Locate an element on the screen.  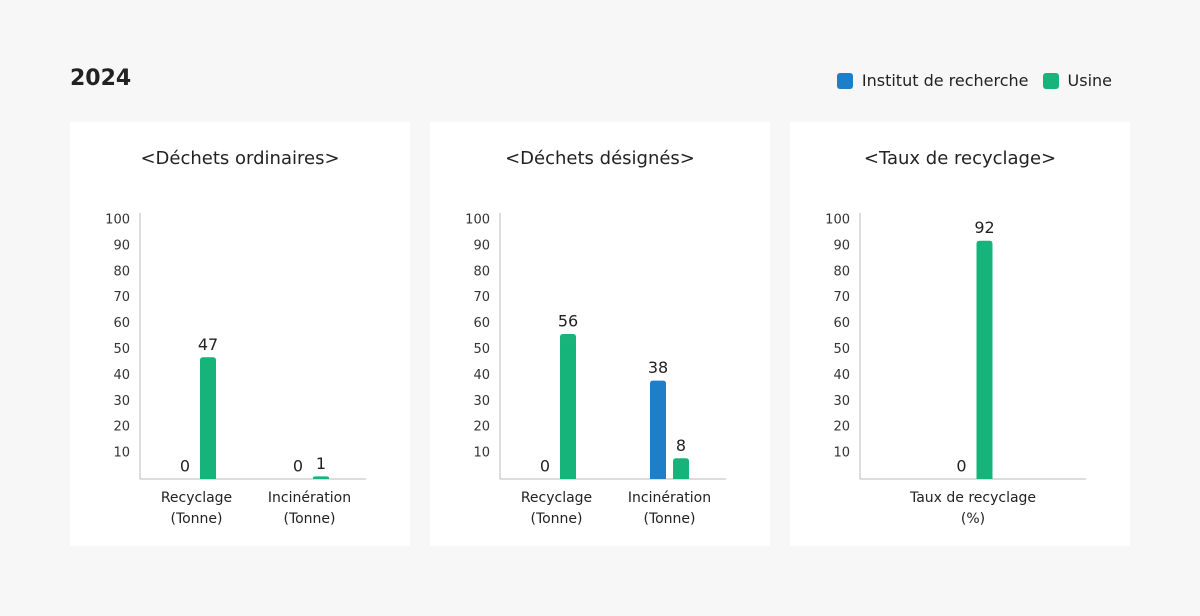
legend-item: Institut de recherche is located at coordinates (932, 80).